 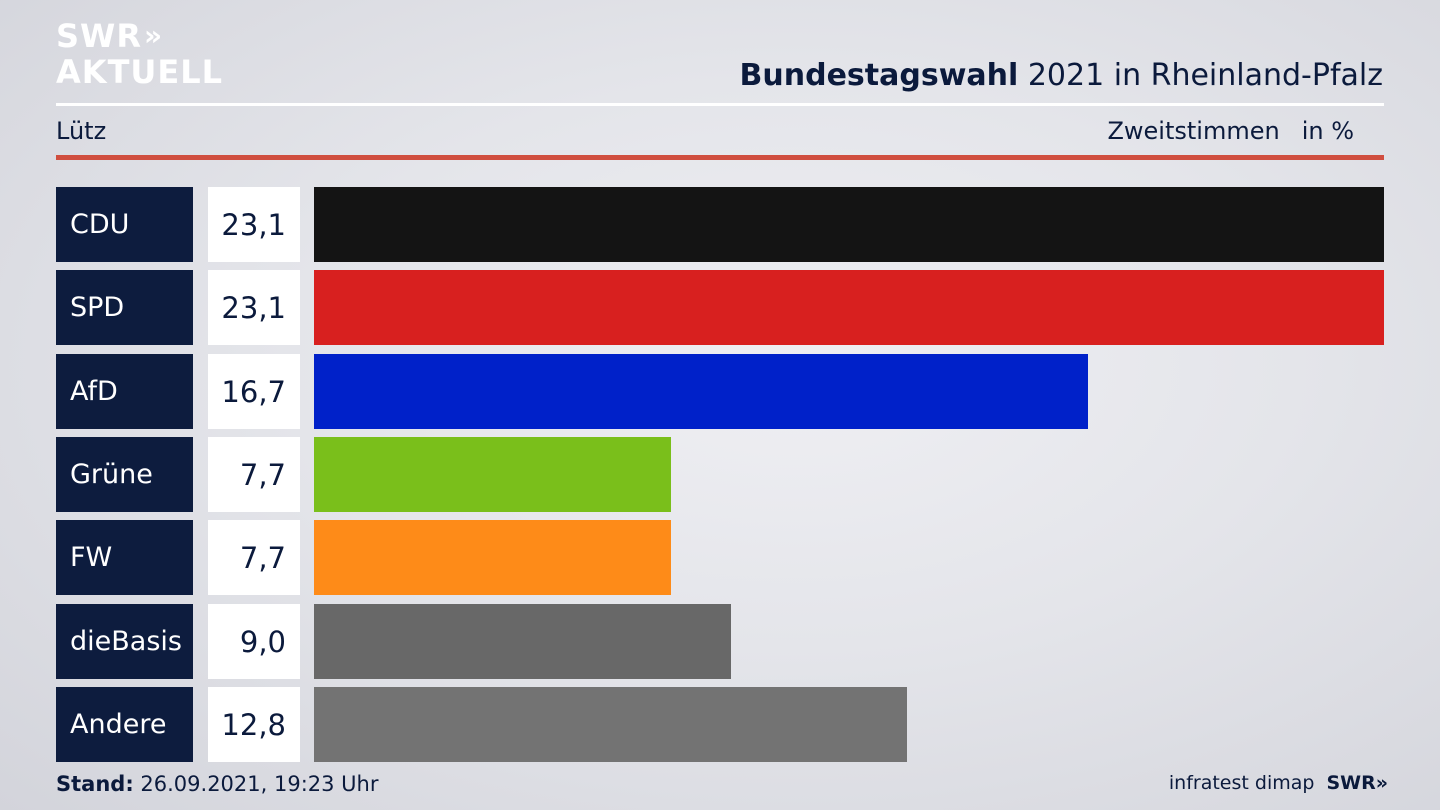 What do you see at coordinates (256, 784) in the screenshot?
I see `stand-value: 26.09.2021, 19:23 Uhr` at bounding box center [256, 784].